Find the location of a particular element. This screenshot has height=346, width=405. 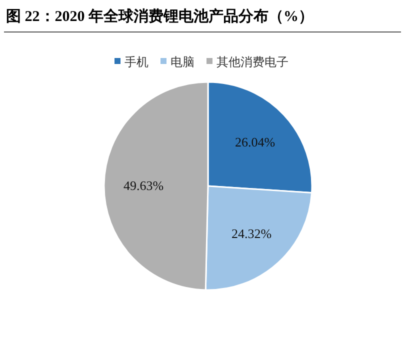

legend-label: 手机 is located at coordinates (136, 62).